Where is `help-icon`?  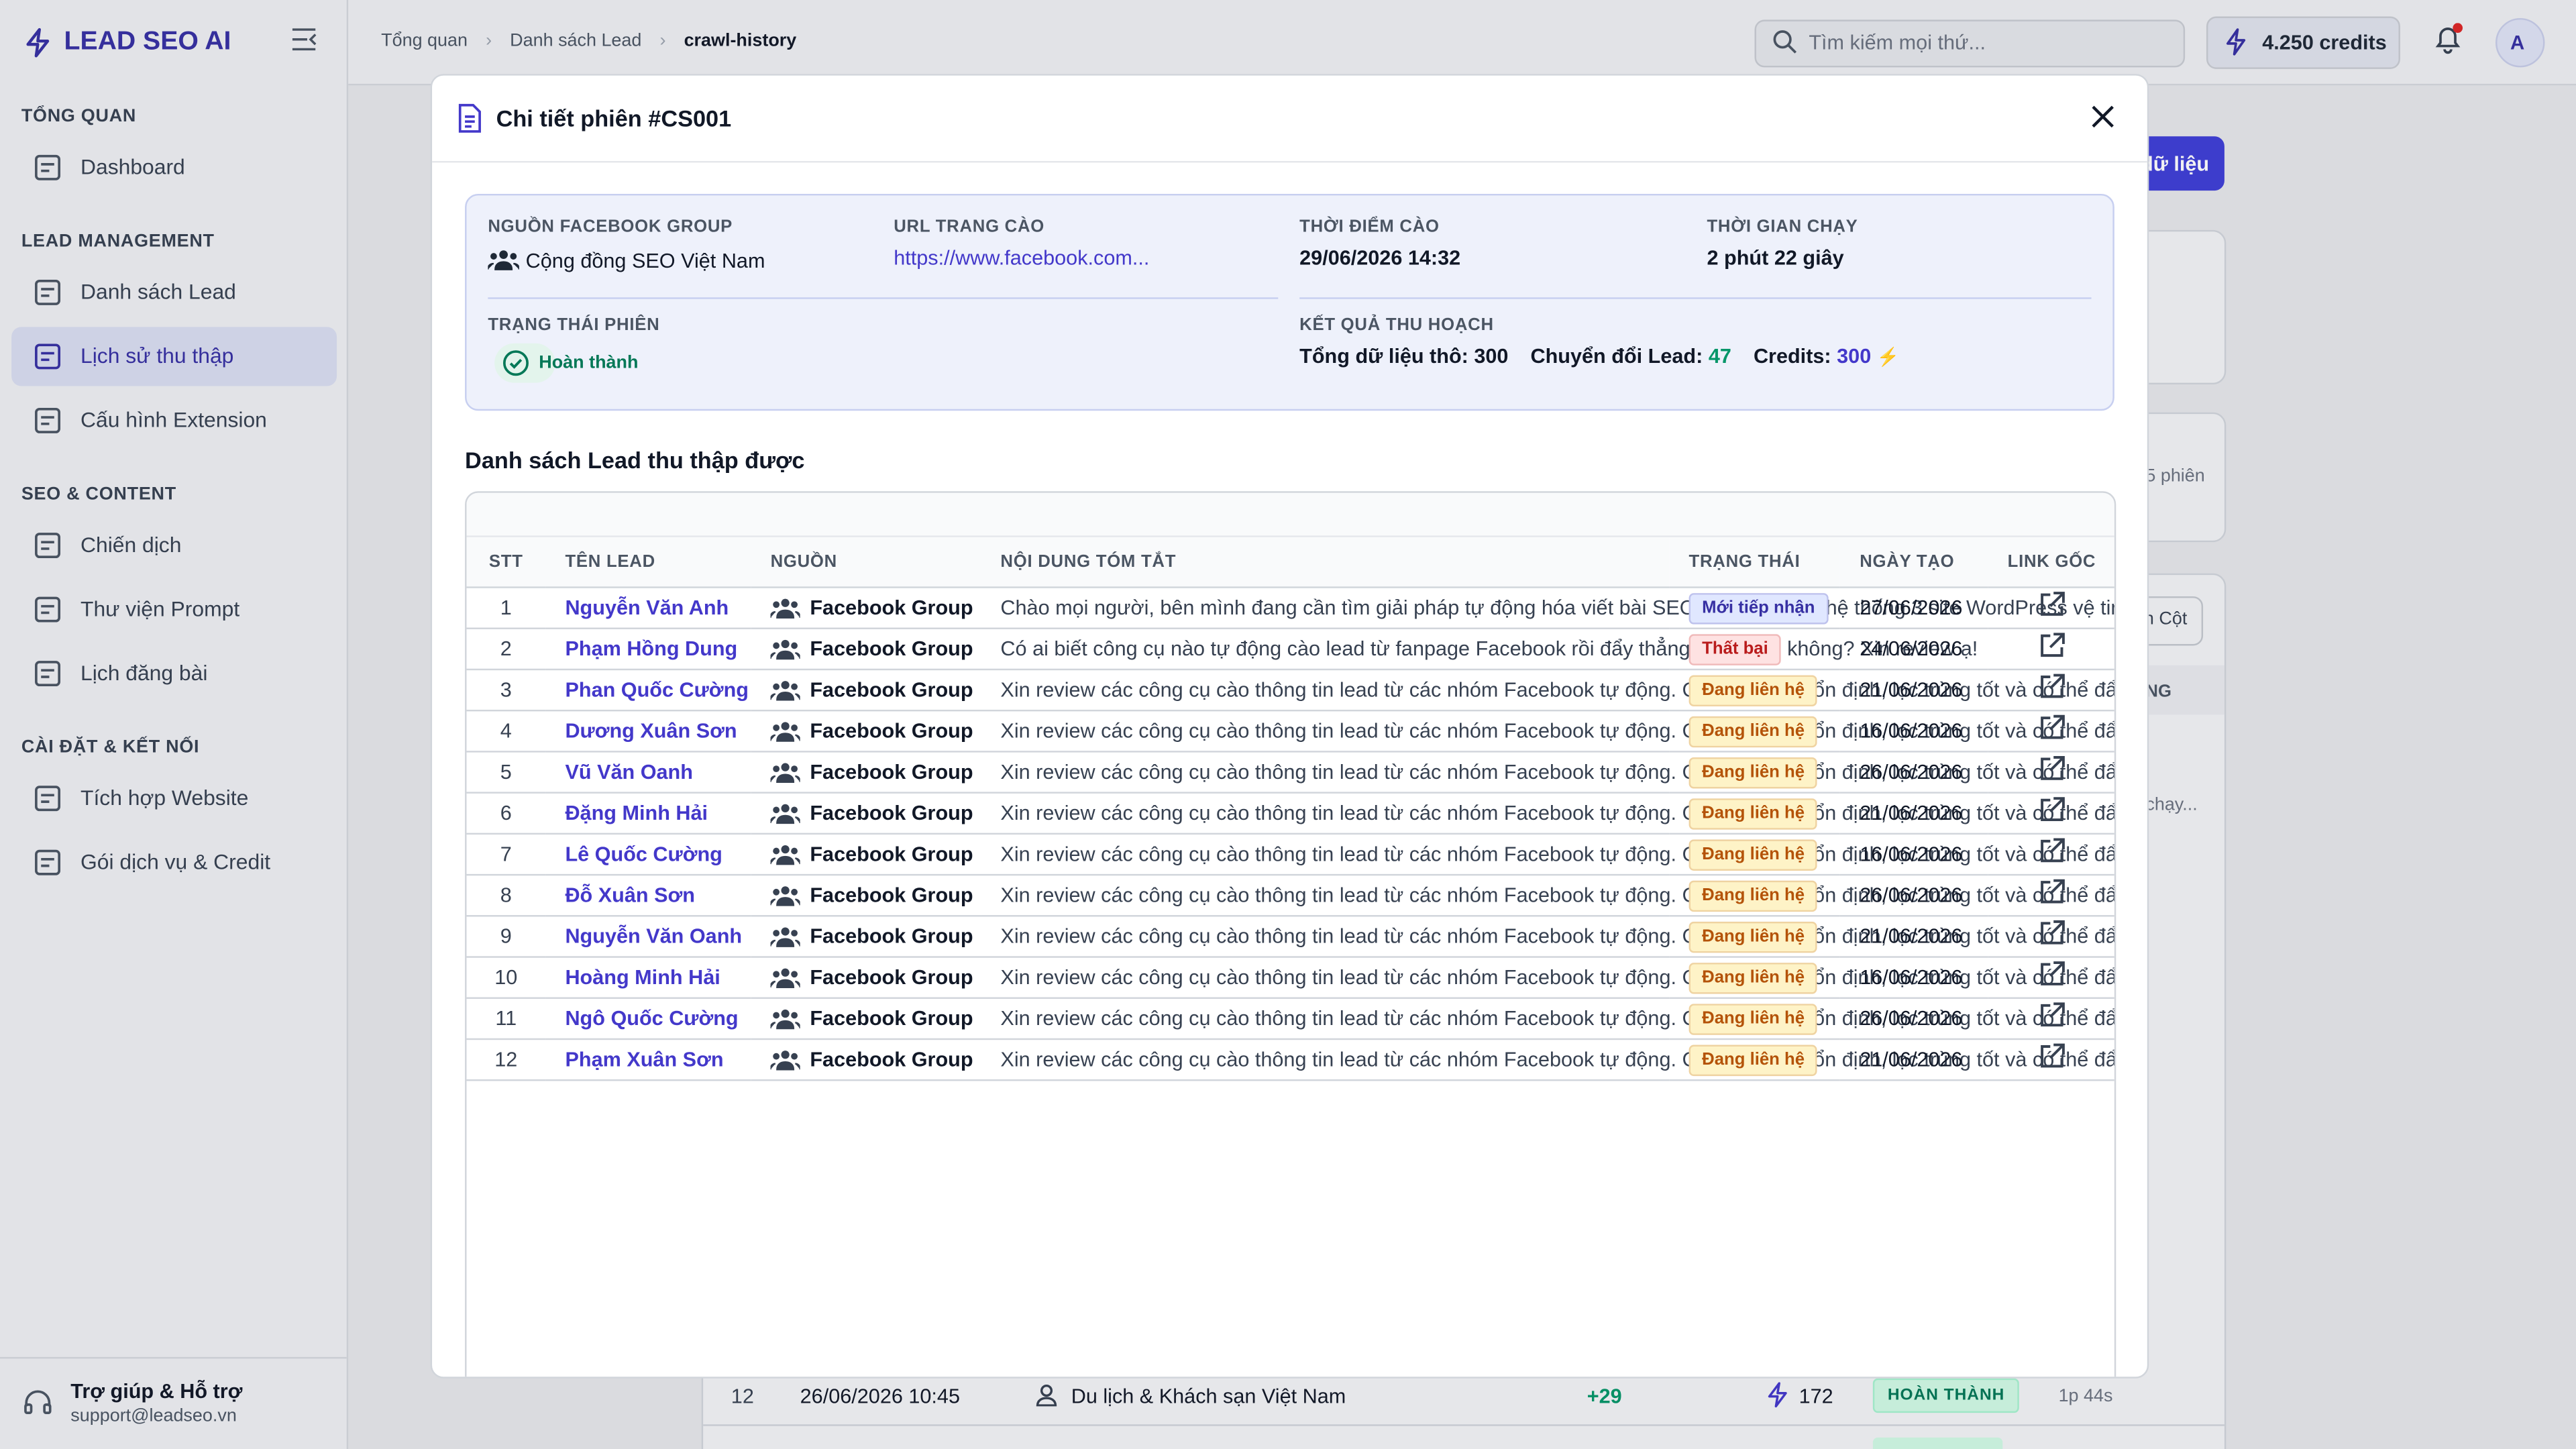
help-icon is located at coordinates (37, 1402).